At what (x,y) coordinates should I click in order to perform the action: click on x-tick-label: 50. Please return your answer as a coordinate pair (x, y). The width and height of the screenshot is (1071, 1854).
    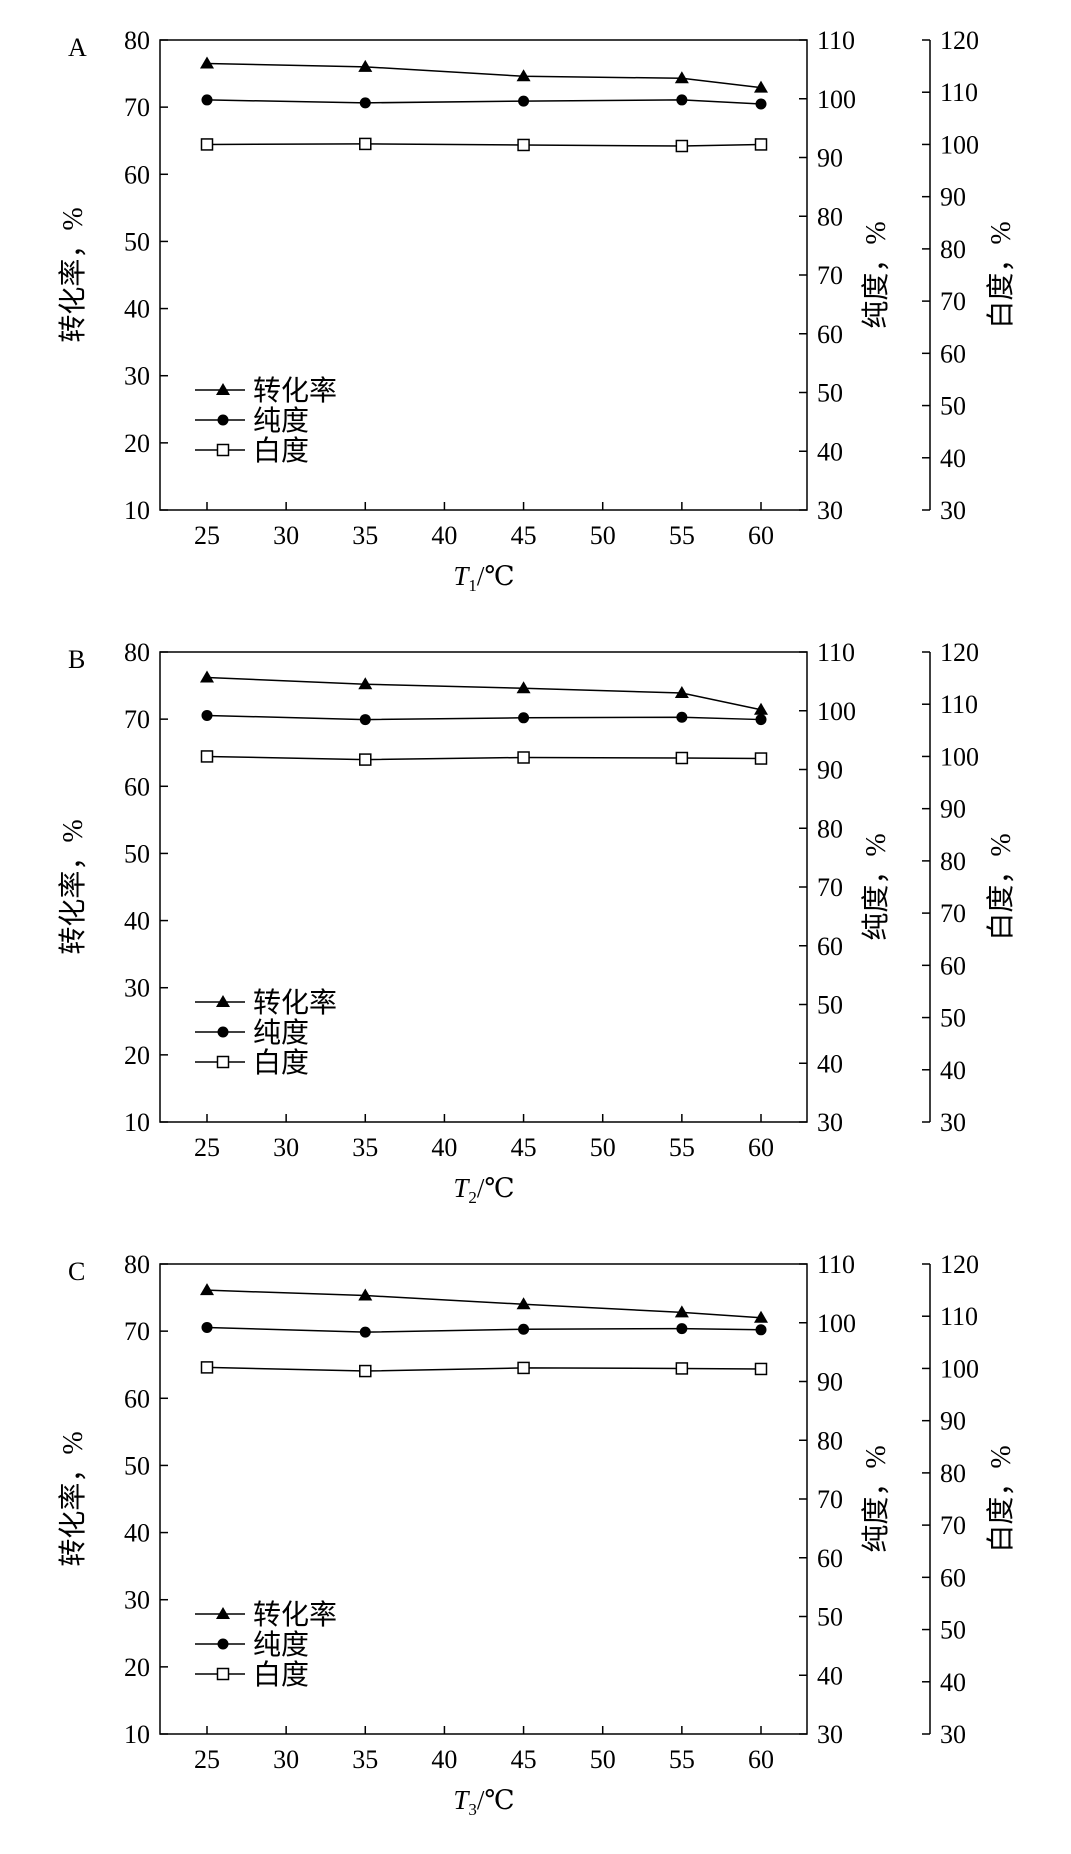
    Looking at the image, I should click on (603, 1759).